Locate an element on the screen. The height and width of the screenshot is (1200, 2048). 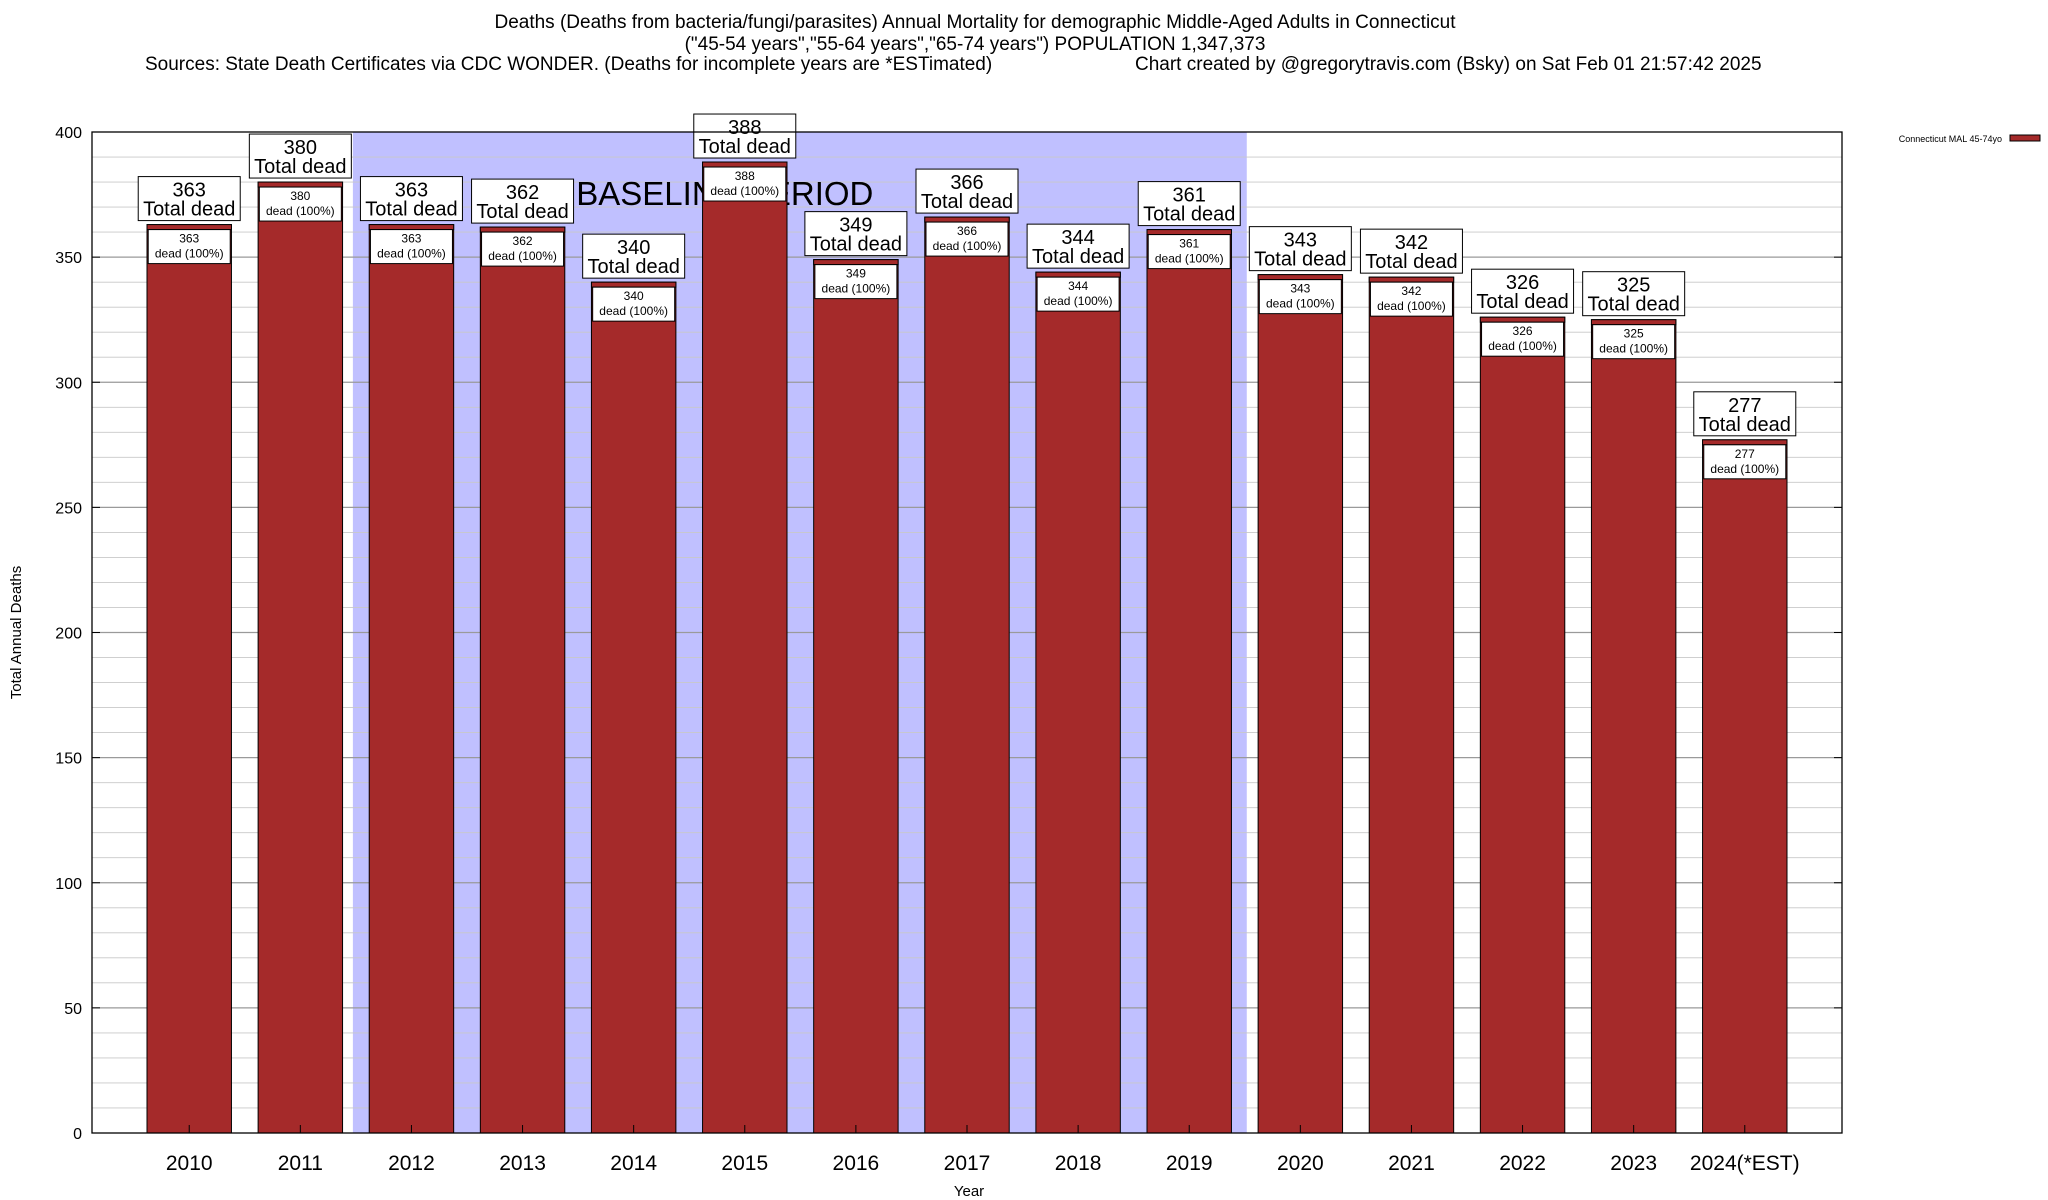
y-tick-label: 200 is located at coordinates (68, 634).